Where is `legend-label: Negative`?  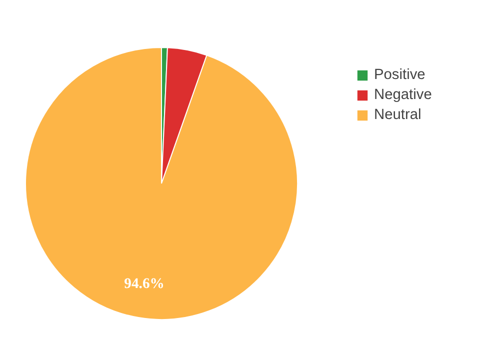 legend-label: Negative is located at coordinates (403, 95).